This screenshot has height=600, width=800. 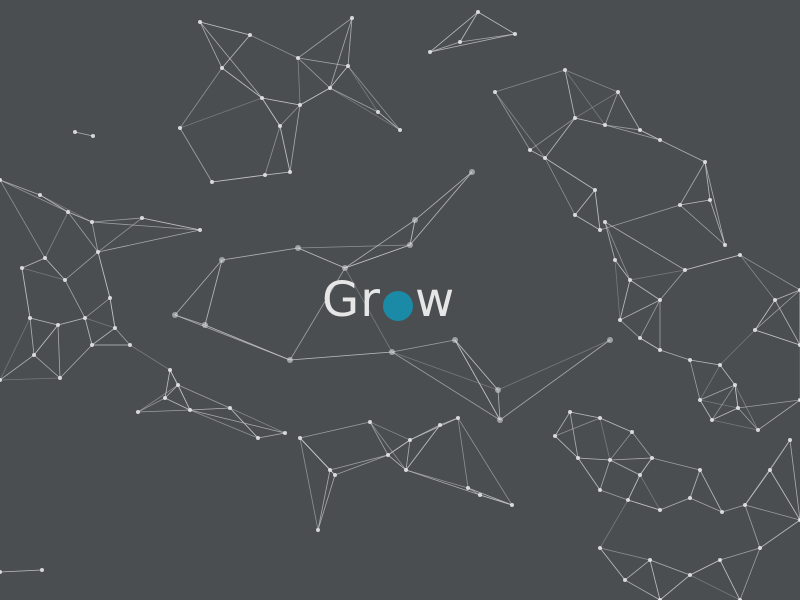 I want to click on network-cluster-nodes, so click(x=47, y=352).